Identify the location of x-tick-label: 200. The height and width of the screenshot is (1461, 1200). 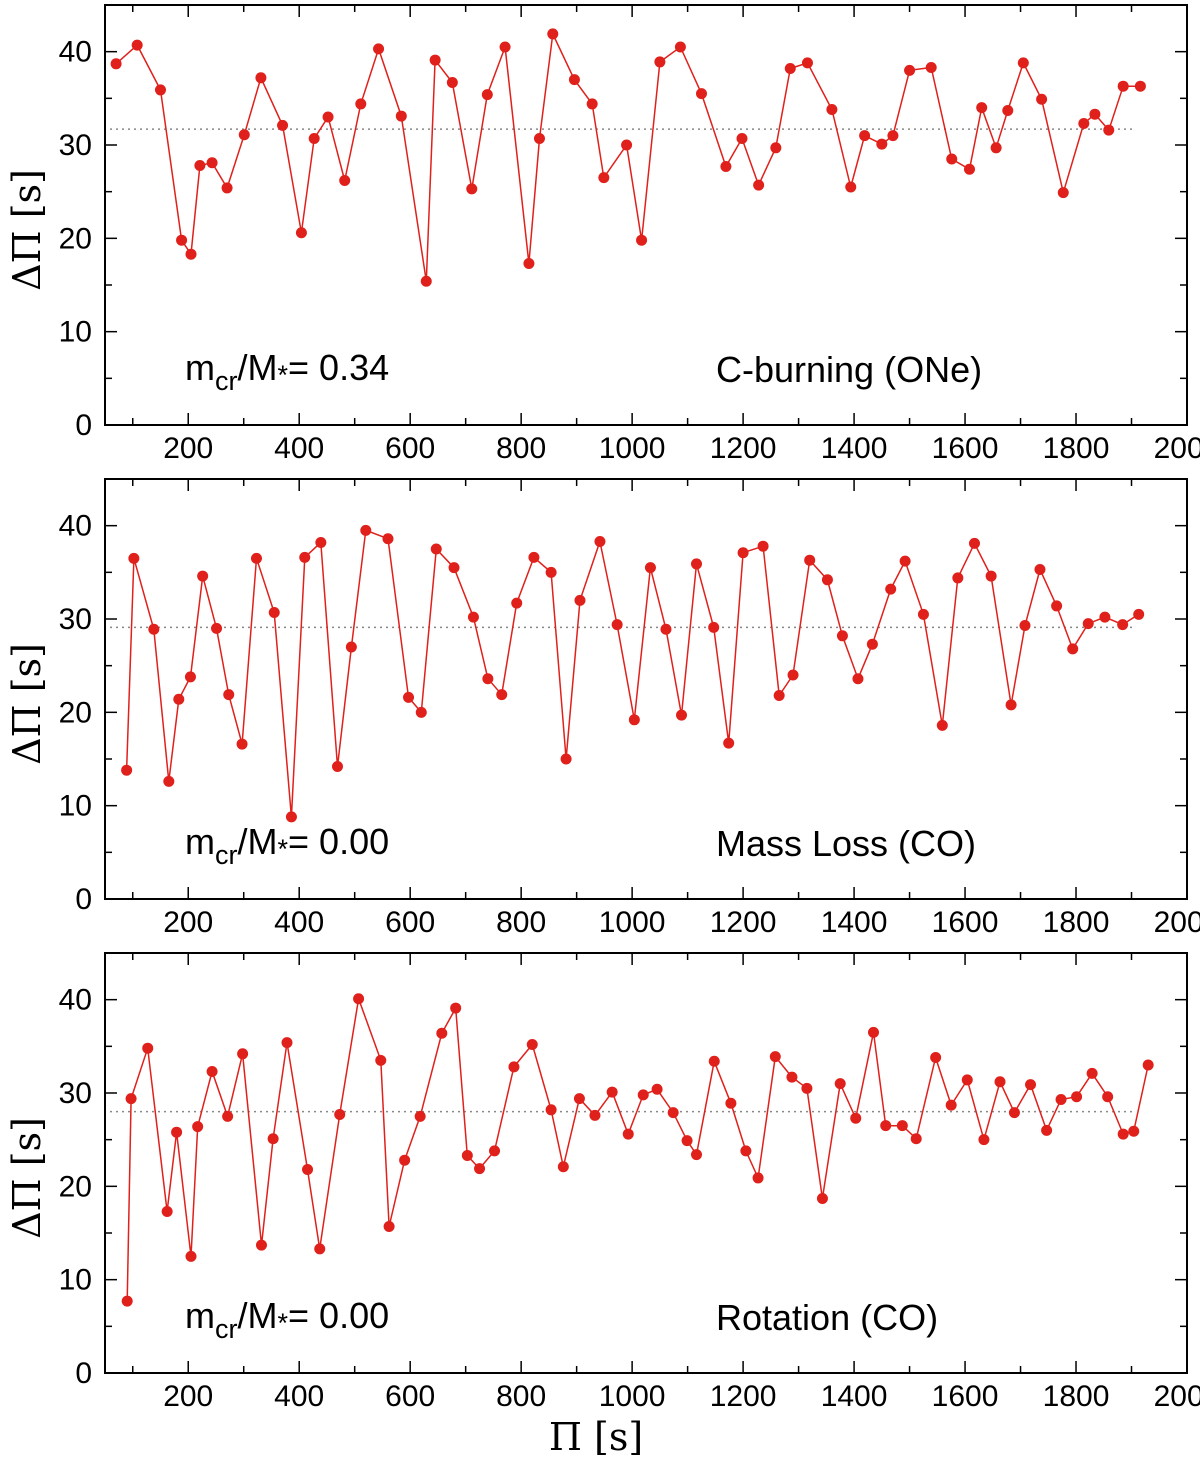
(188, 922).